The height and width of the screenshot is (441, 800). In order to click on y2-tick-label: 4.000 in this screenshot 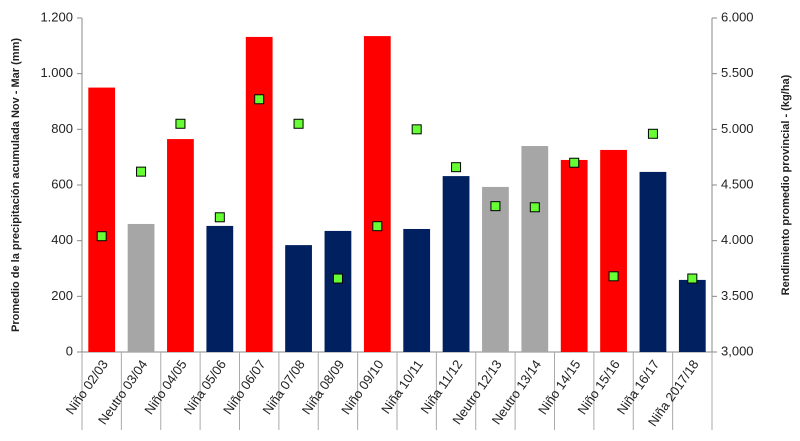, I will do `click(737, 239)`.